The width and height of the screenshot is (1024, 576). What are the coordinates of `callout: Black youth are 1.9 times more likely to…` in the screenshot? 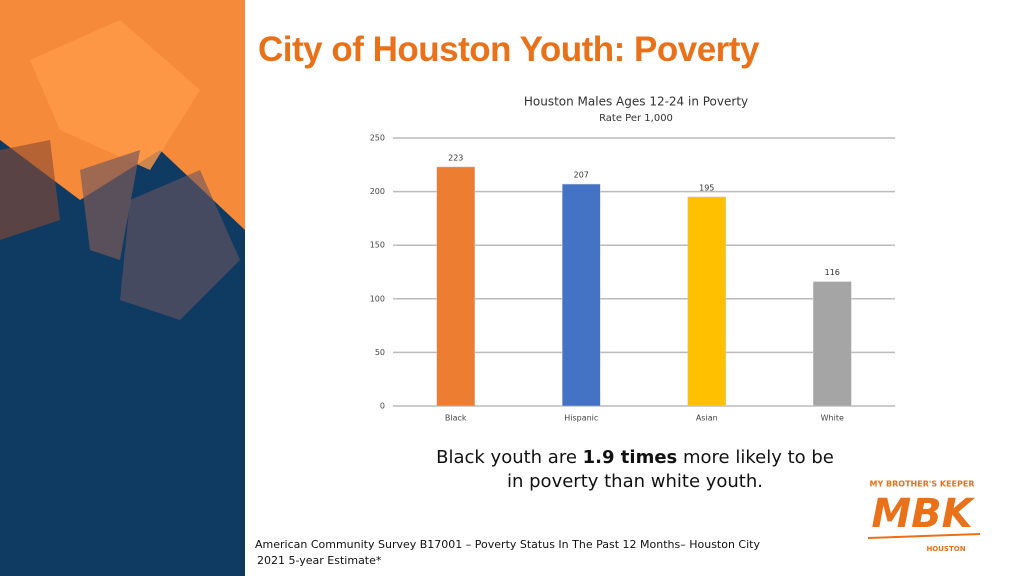 It's located at (635, 470).